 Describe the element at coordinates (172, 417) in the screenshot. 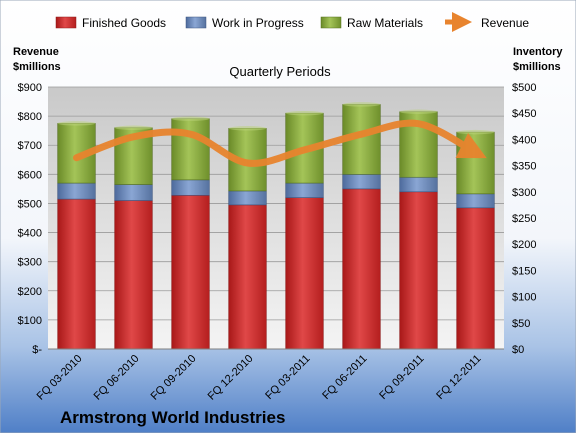

I see `company-name: Armstrong World Industries` at that location.